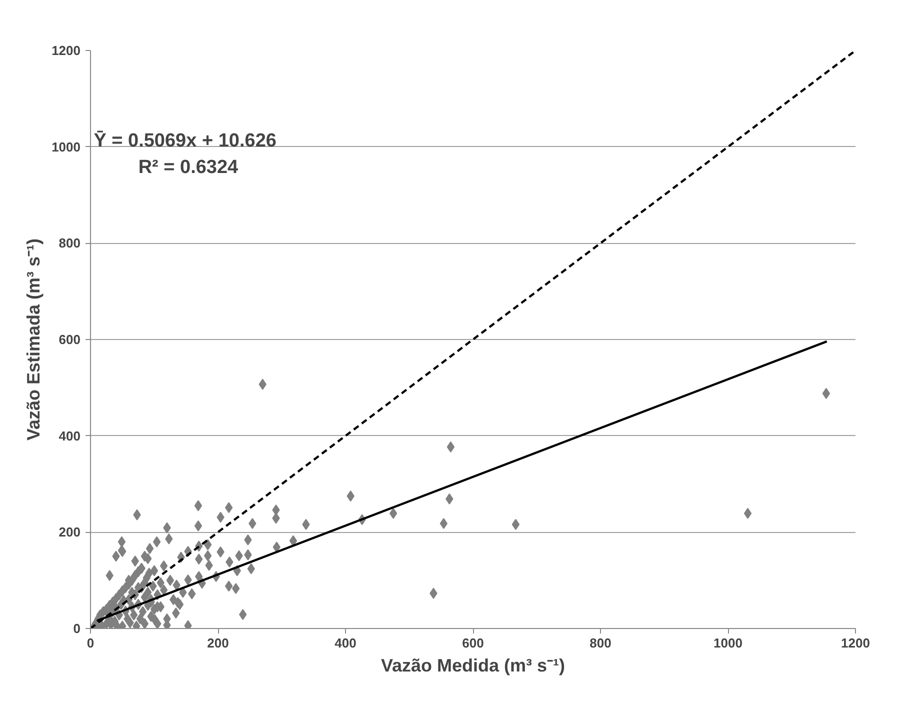  Describe the element at coordinates (855, 643) in the screenshot. I see `x-tick-label: 1200` at that location.